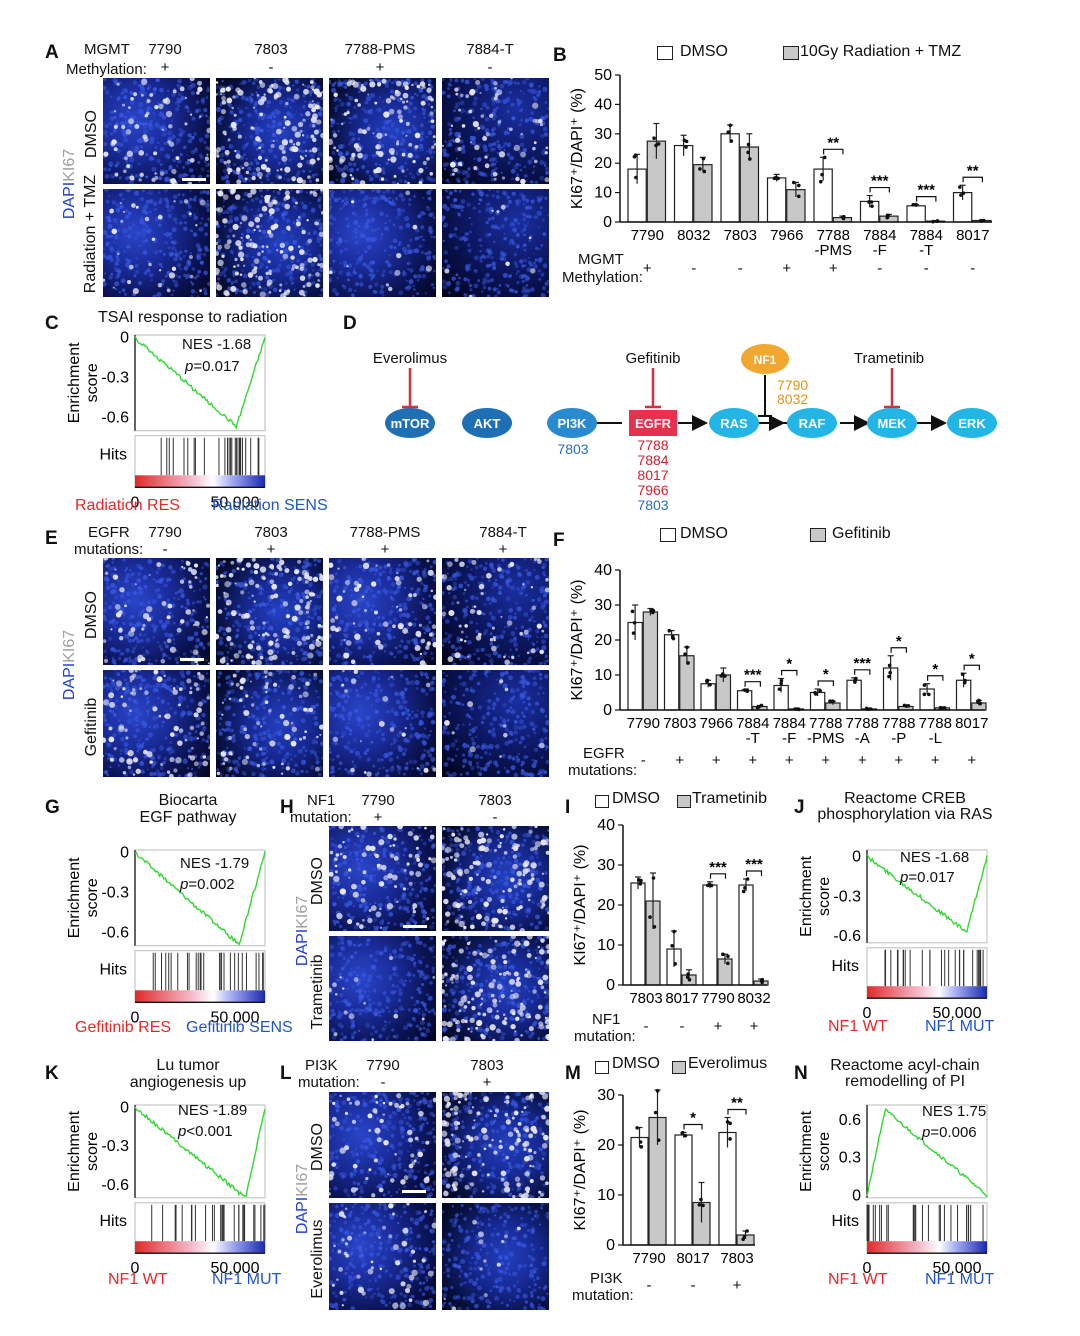 Image resolution: width=1080 pixels, height=1336 pixels. I want to click on node-label: AKT, so click(487, 423).